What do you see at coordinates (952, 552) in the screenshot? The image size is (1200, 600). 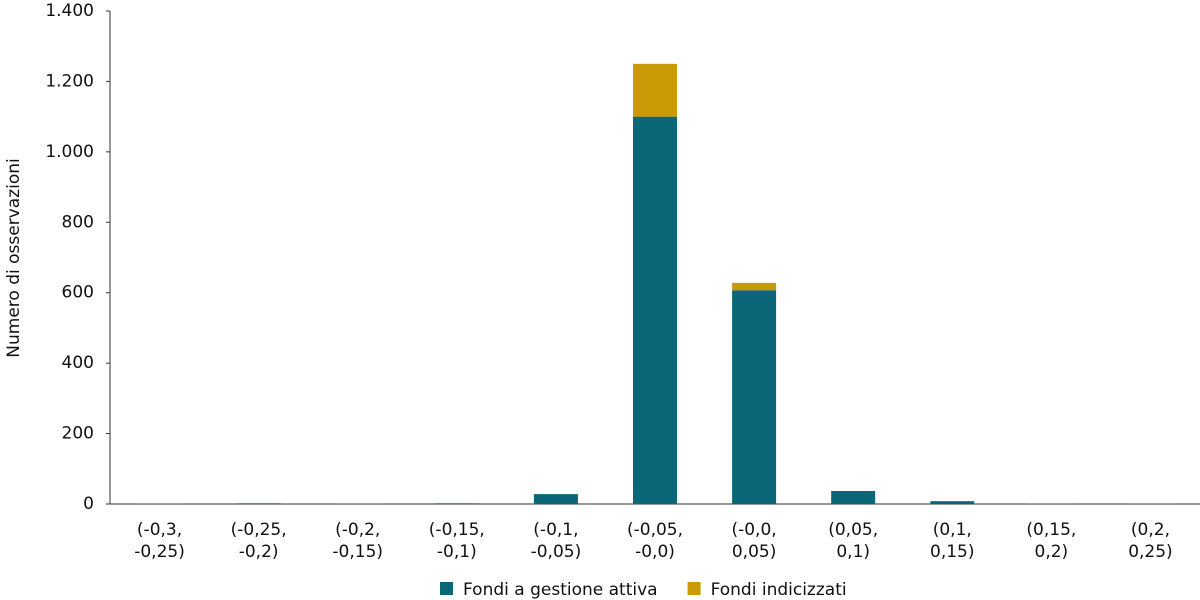 I see `x-tick-label-line: 0,15)` at bounding box center [952, 552].